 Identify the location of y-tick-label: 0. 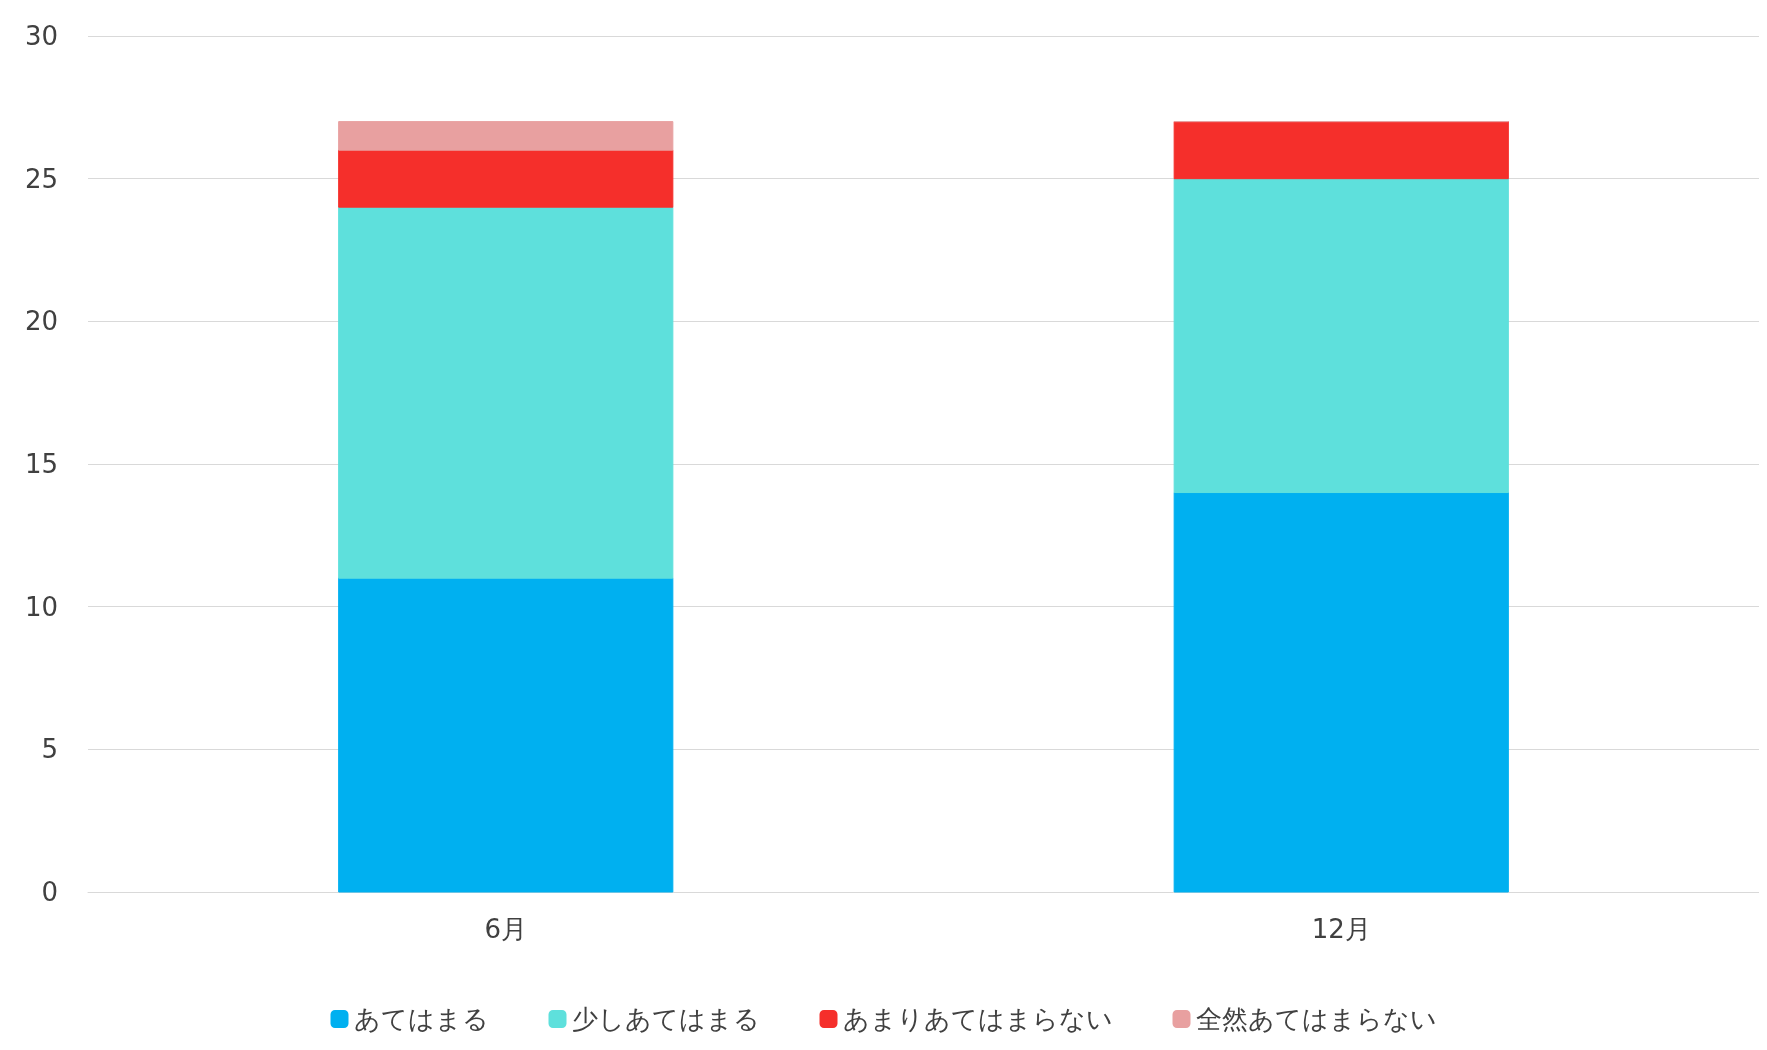
(49, 892).